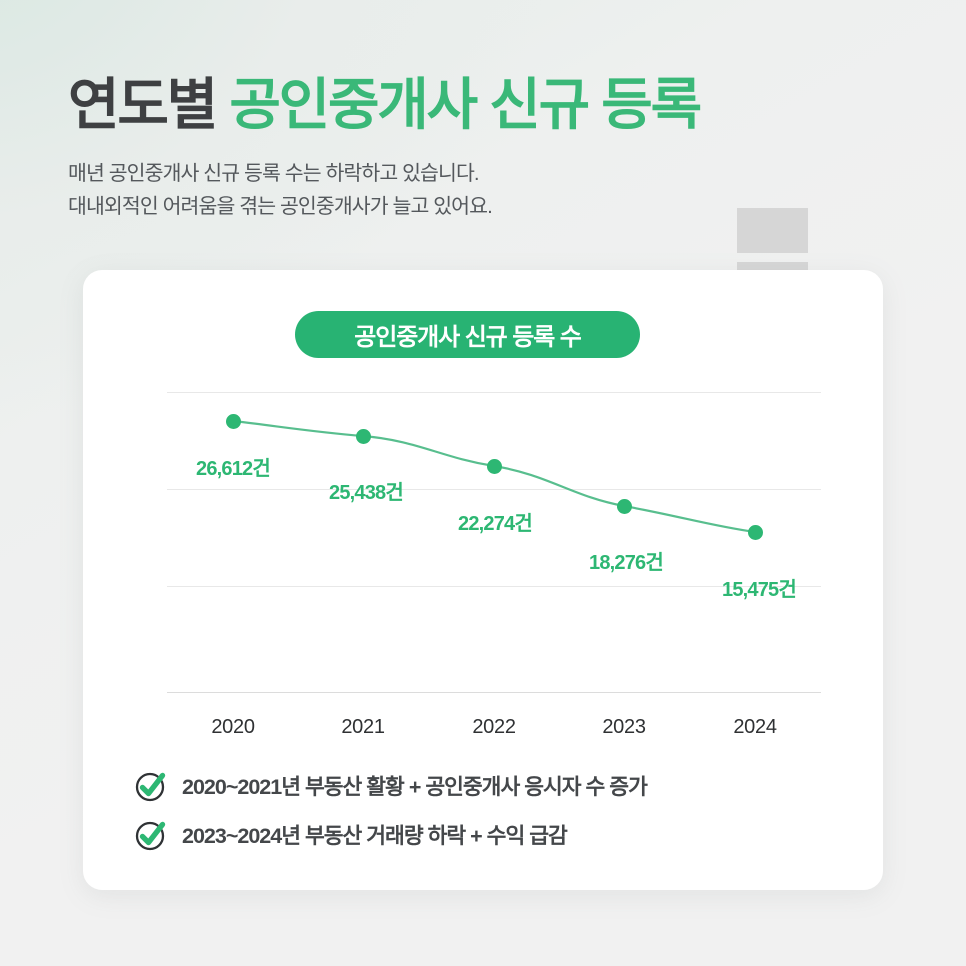 Image resolution: width=966 pixels, height=966 pixels. What do you see at coordinates (363, 727) in the screenshot?
I see `x-axis-label-2021: 2021` at bounding box center [363, 727].